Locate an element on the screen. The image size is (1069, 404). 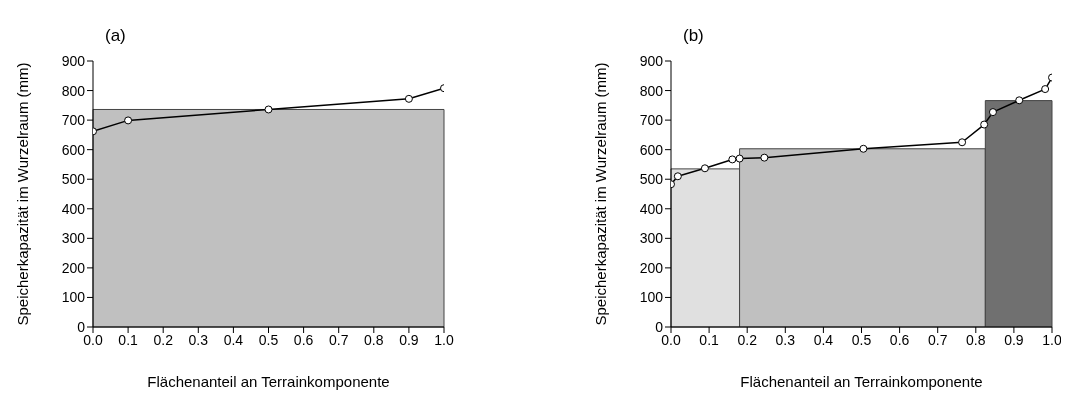
chart-title: (a) is located at coordinates (115, 36).